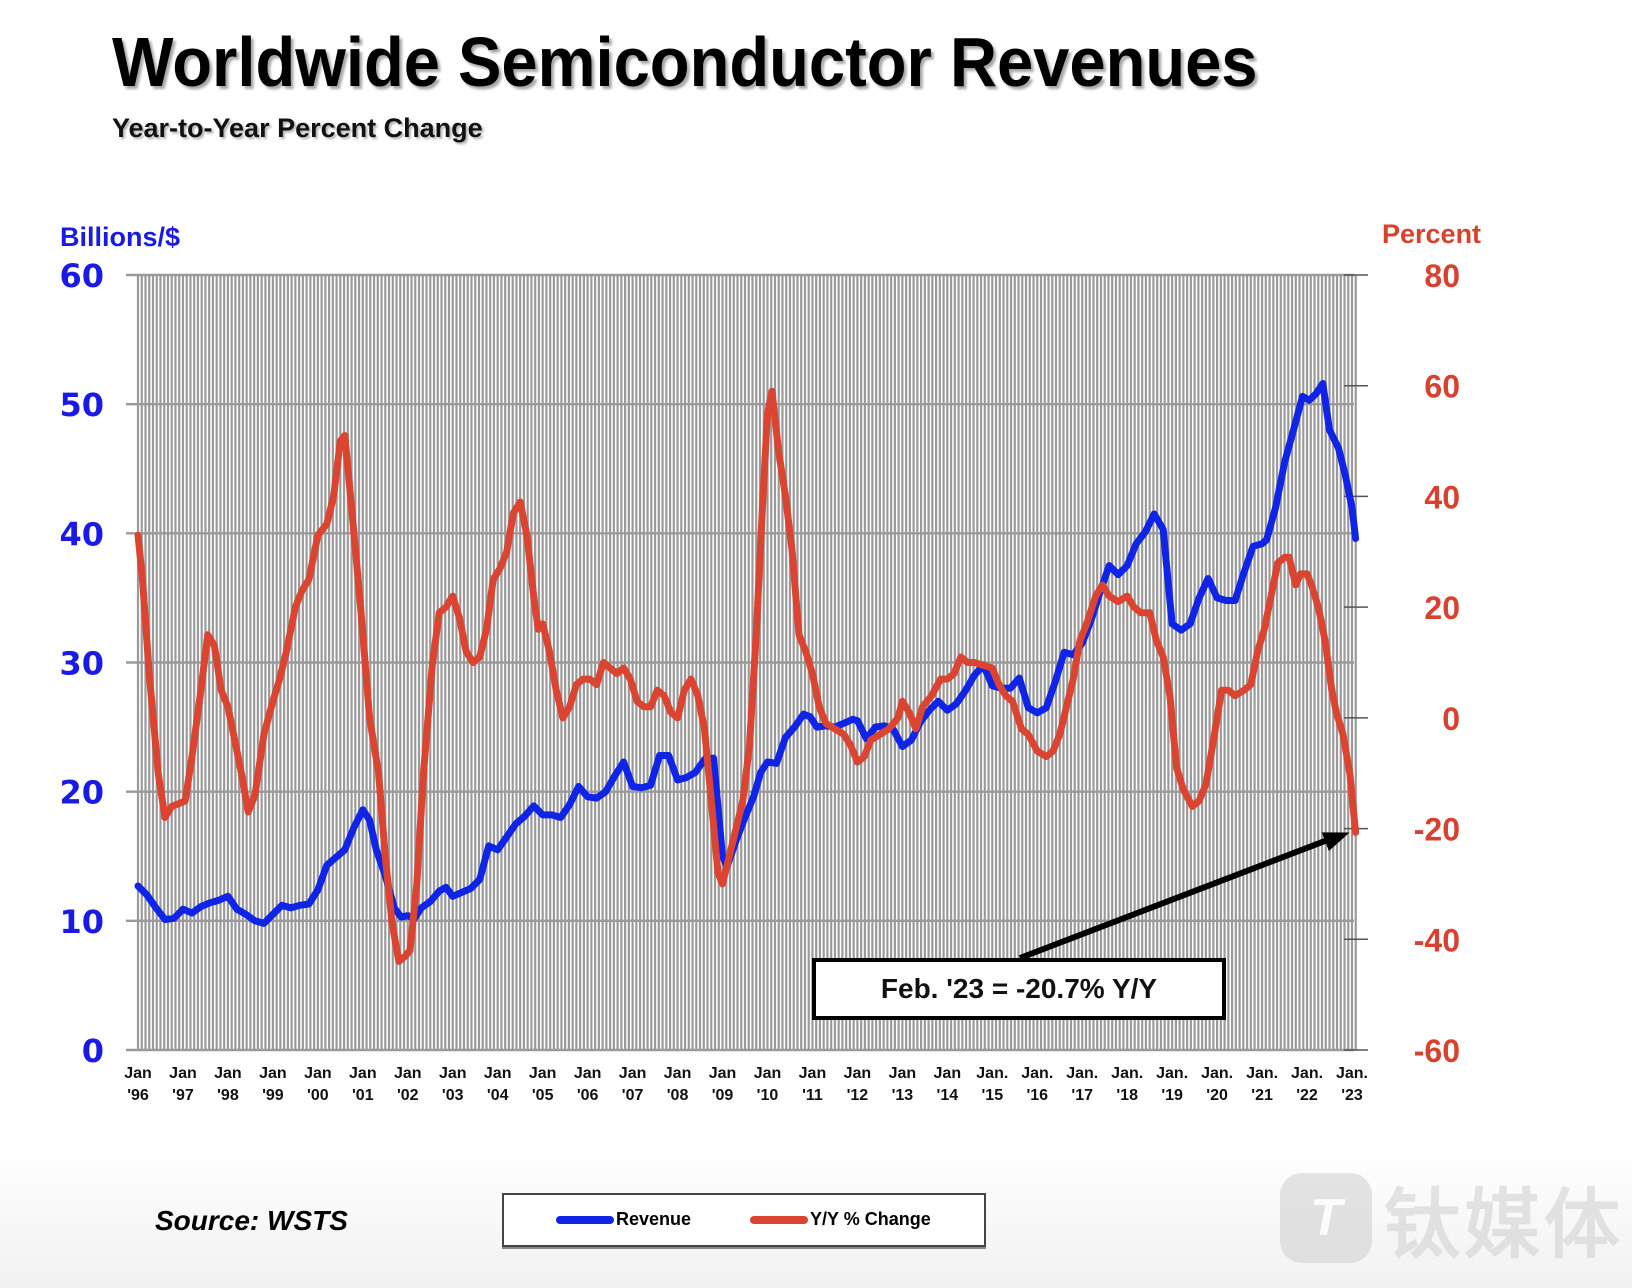  I want to click on x-tick-label-year: '08, so click(678, 1095).